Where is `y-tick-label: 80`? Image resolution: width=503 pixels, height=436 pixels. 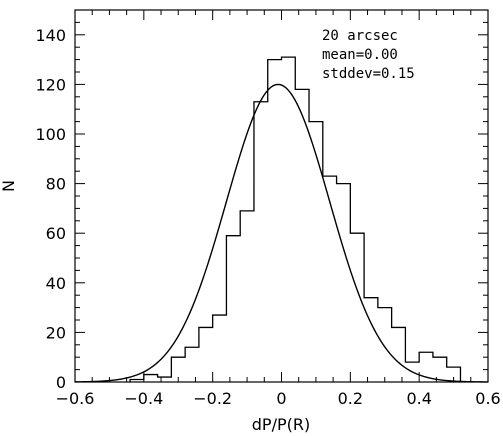 y-tick-label: 80 is located at coordinates (56, 184).